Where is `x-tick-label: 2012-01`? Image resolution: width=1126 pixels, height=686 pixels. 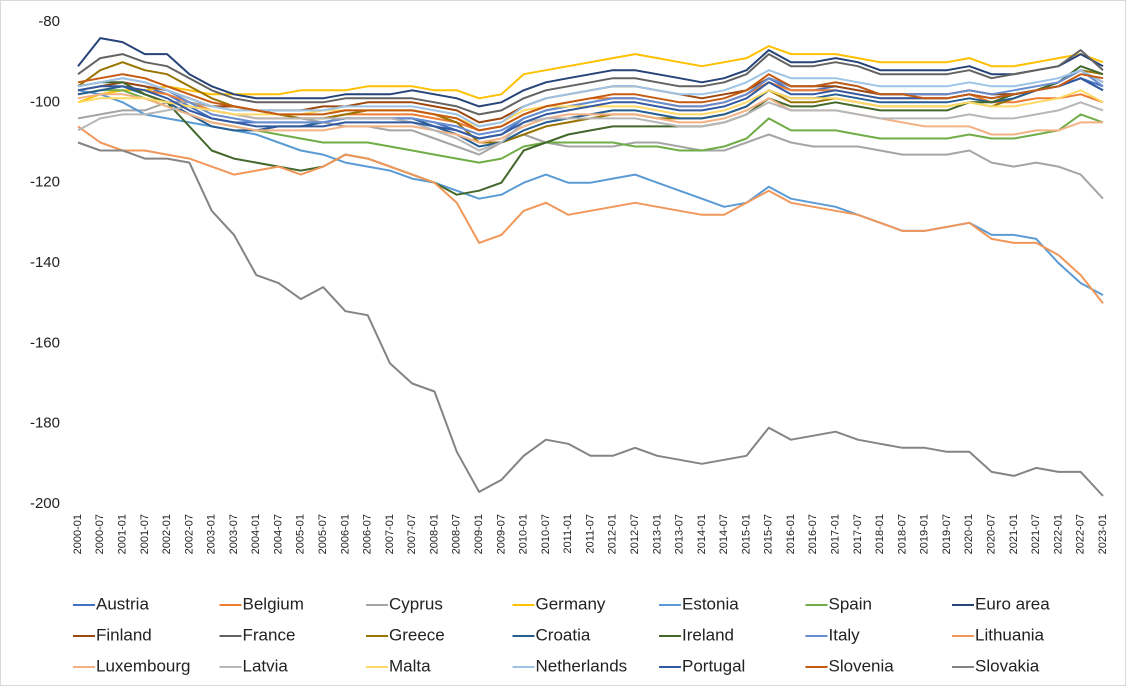
x-tick-label: 2012-01 is located at coordinates (613, 534).